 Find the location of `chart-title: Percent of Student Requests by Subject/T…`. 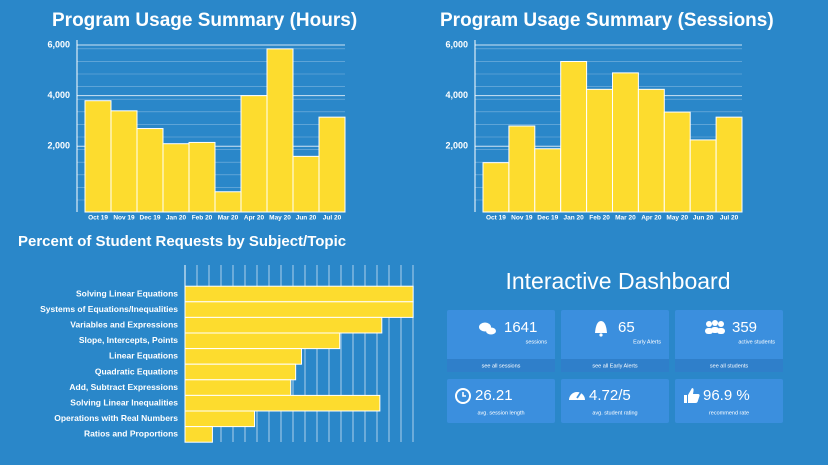

chart-title: Percent of Student Requests by Subject/T… is located at coordinates (182, 241).